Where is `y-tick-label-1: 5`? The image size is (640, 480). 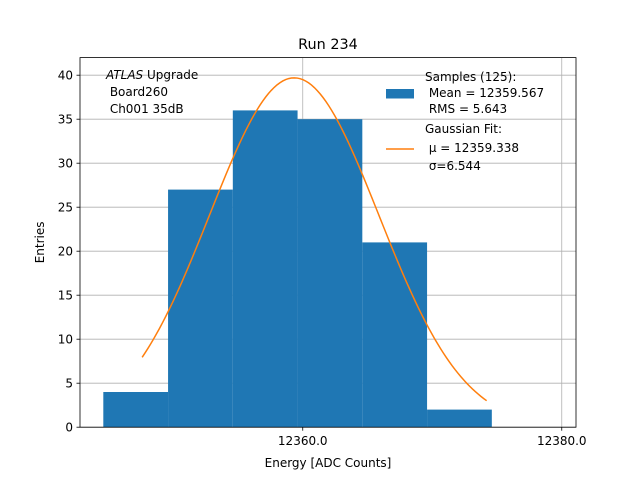
y-tick-label-1: 5 is located at coordinates (69, 383).